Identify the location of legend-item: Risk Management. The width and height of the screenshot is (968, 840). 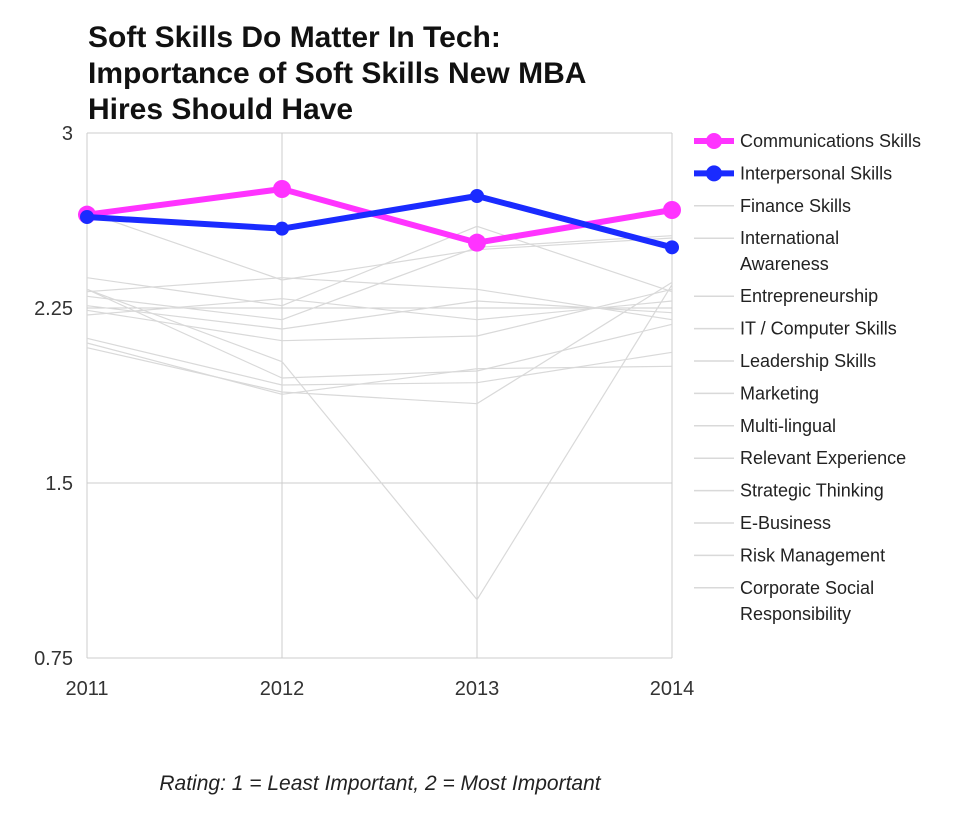
(789, 555).